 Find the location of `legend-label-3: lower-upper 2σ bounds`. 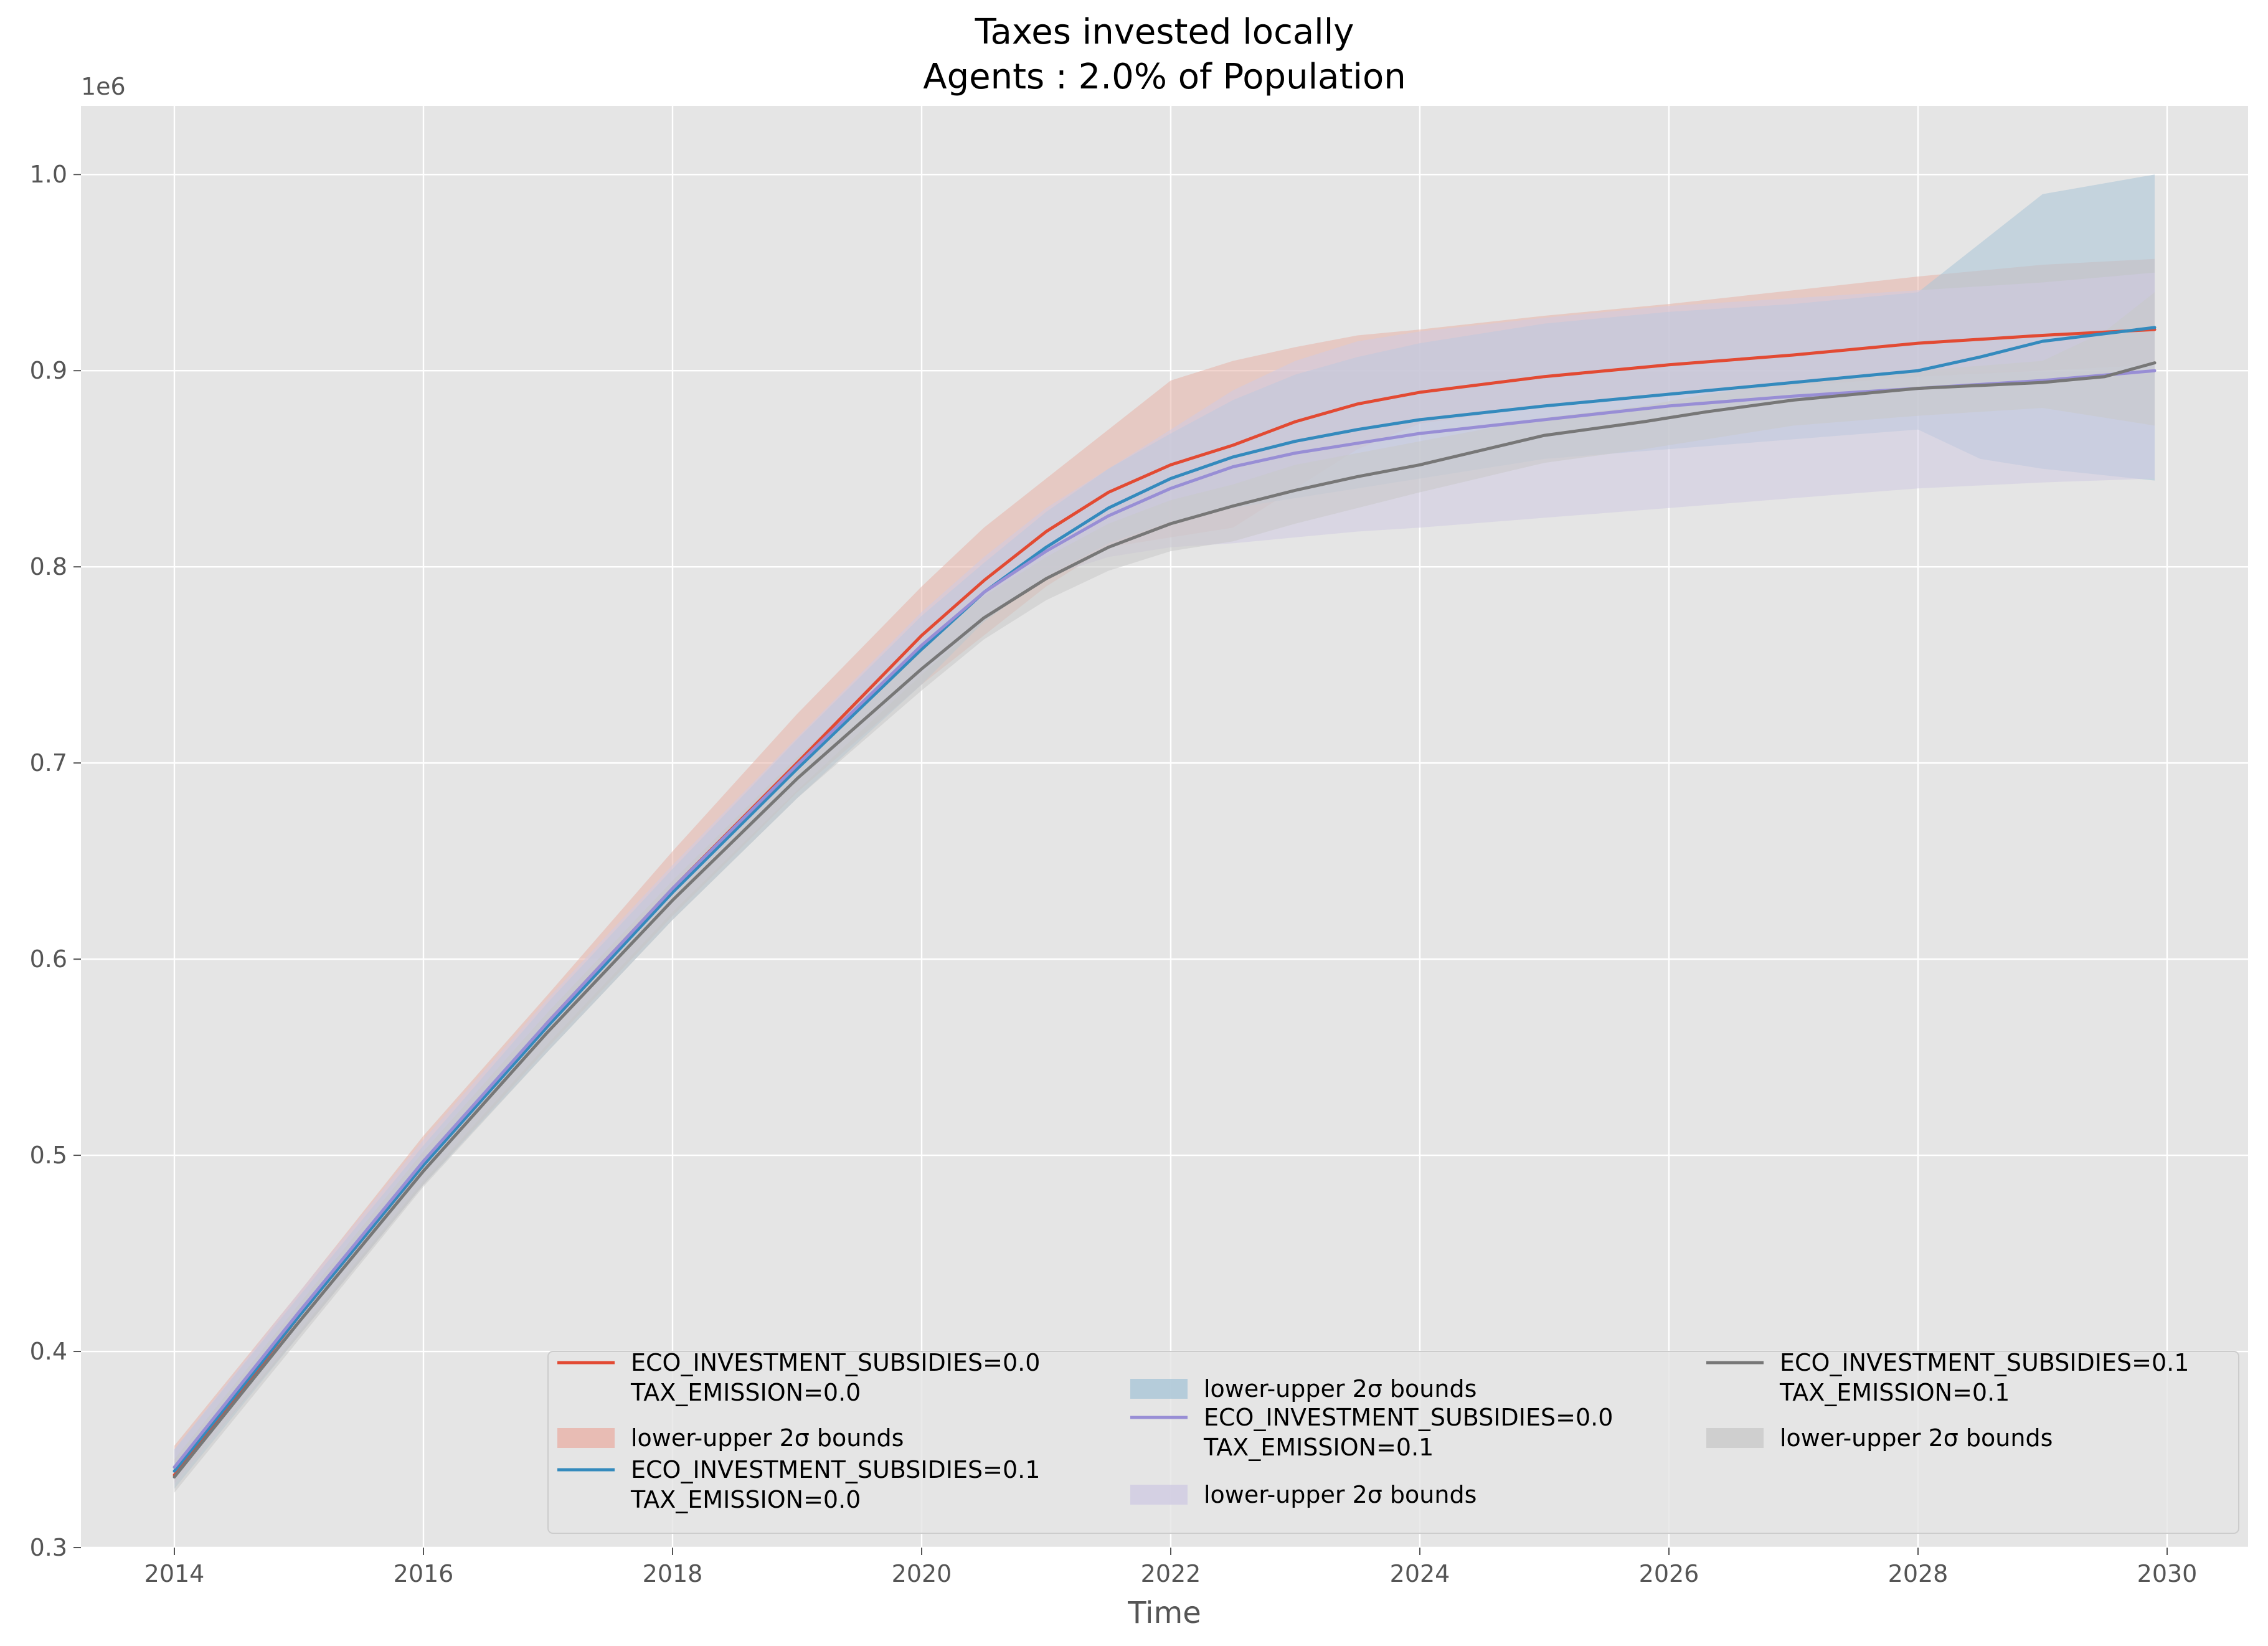

legend-label-3: lower-upper 2σ bounds is located at coordinates (1340, 1494).